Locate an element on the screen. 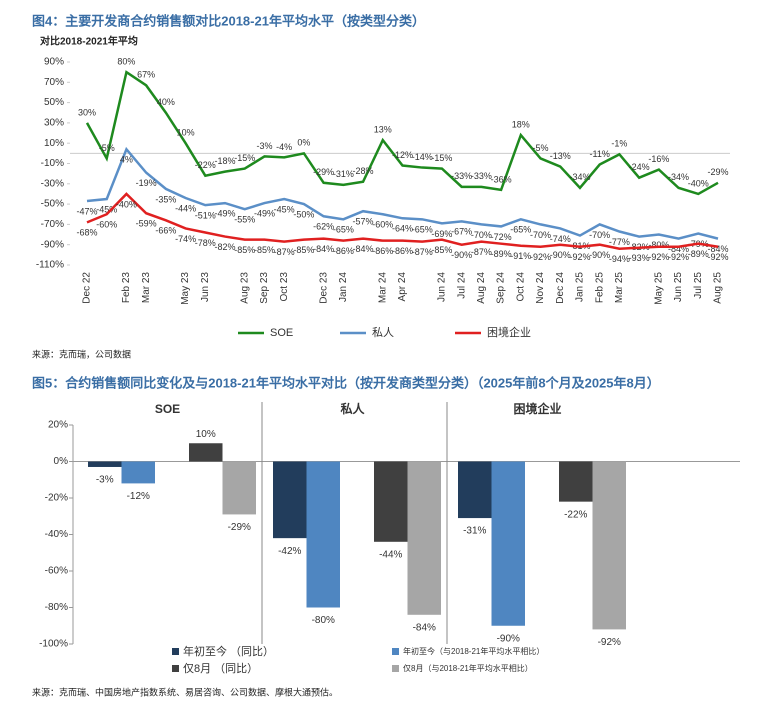 The height and width of the screenshot is (705, 768). y-tick-label: -30% is located at coordinates (52, 183).